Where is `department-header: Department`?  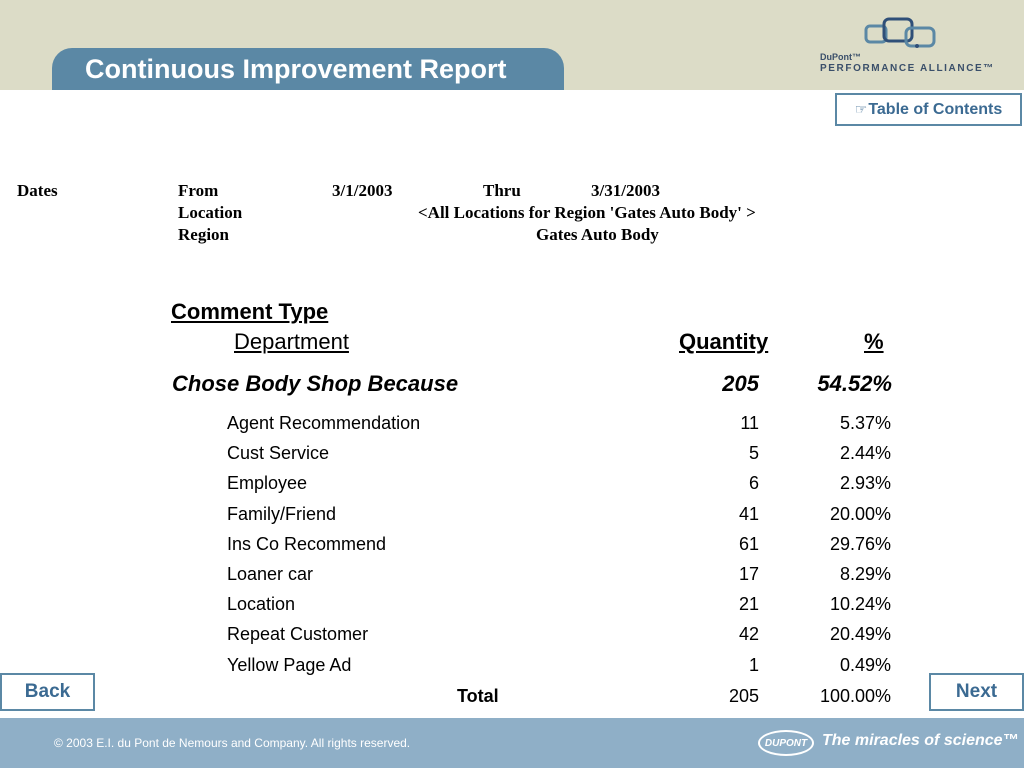
department-header: Department is located at coordinates (291, 341).